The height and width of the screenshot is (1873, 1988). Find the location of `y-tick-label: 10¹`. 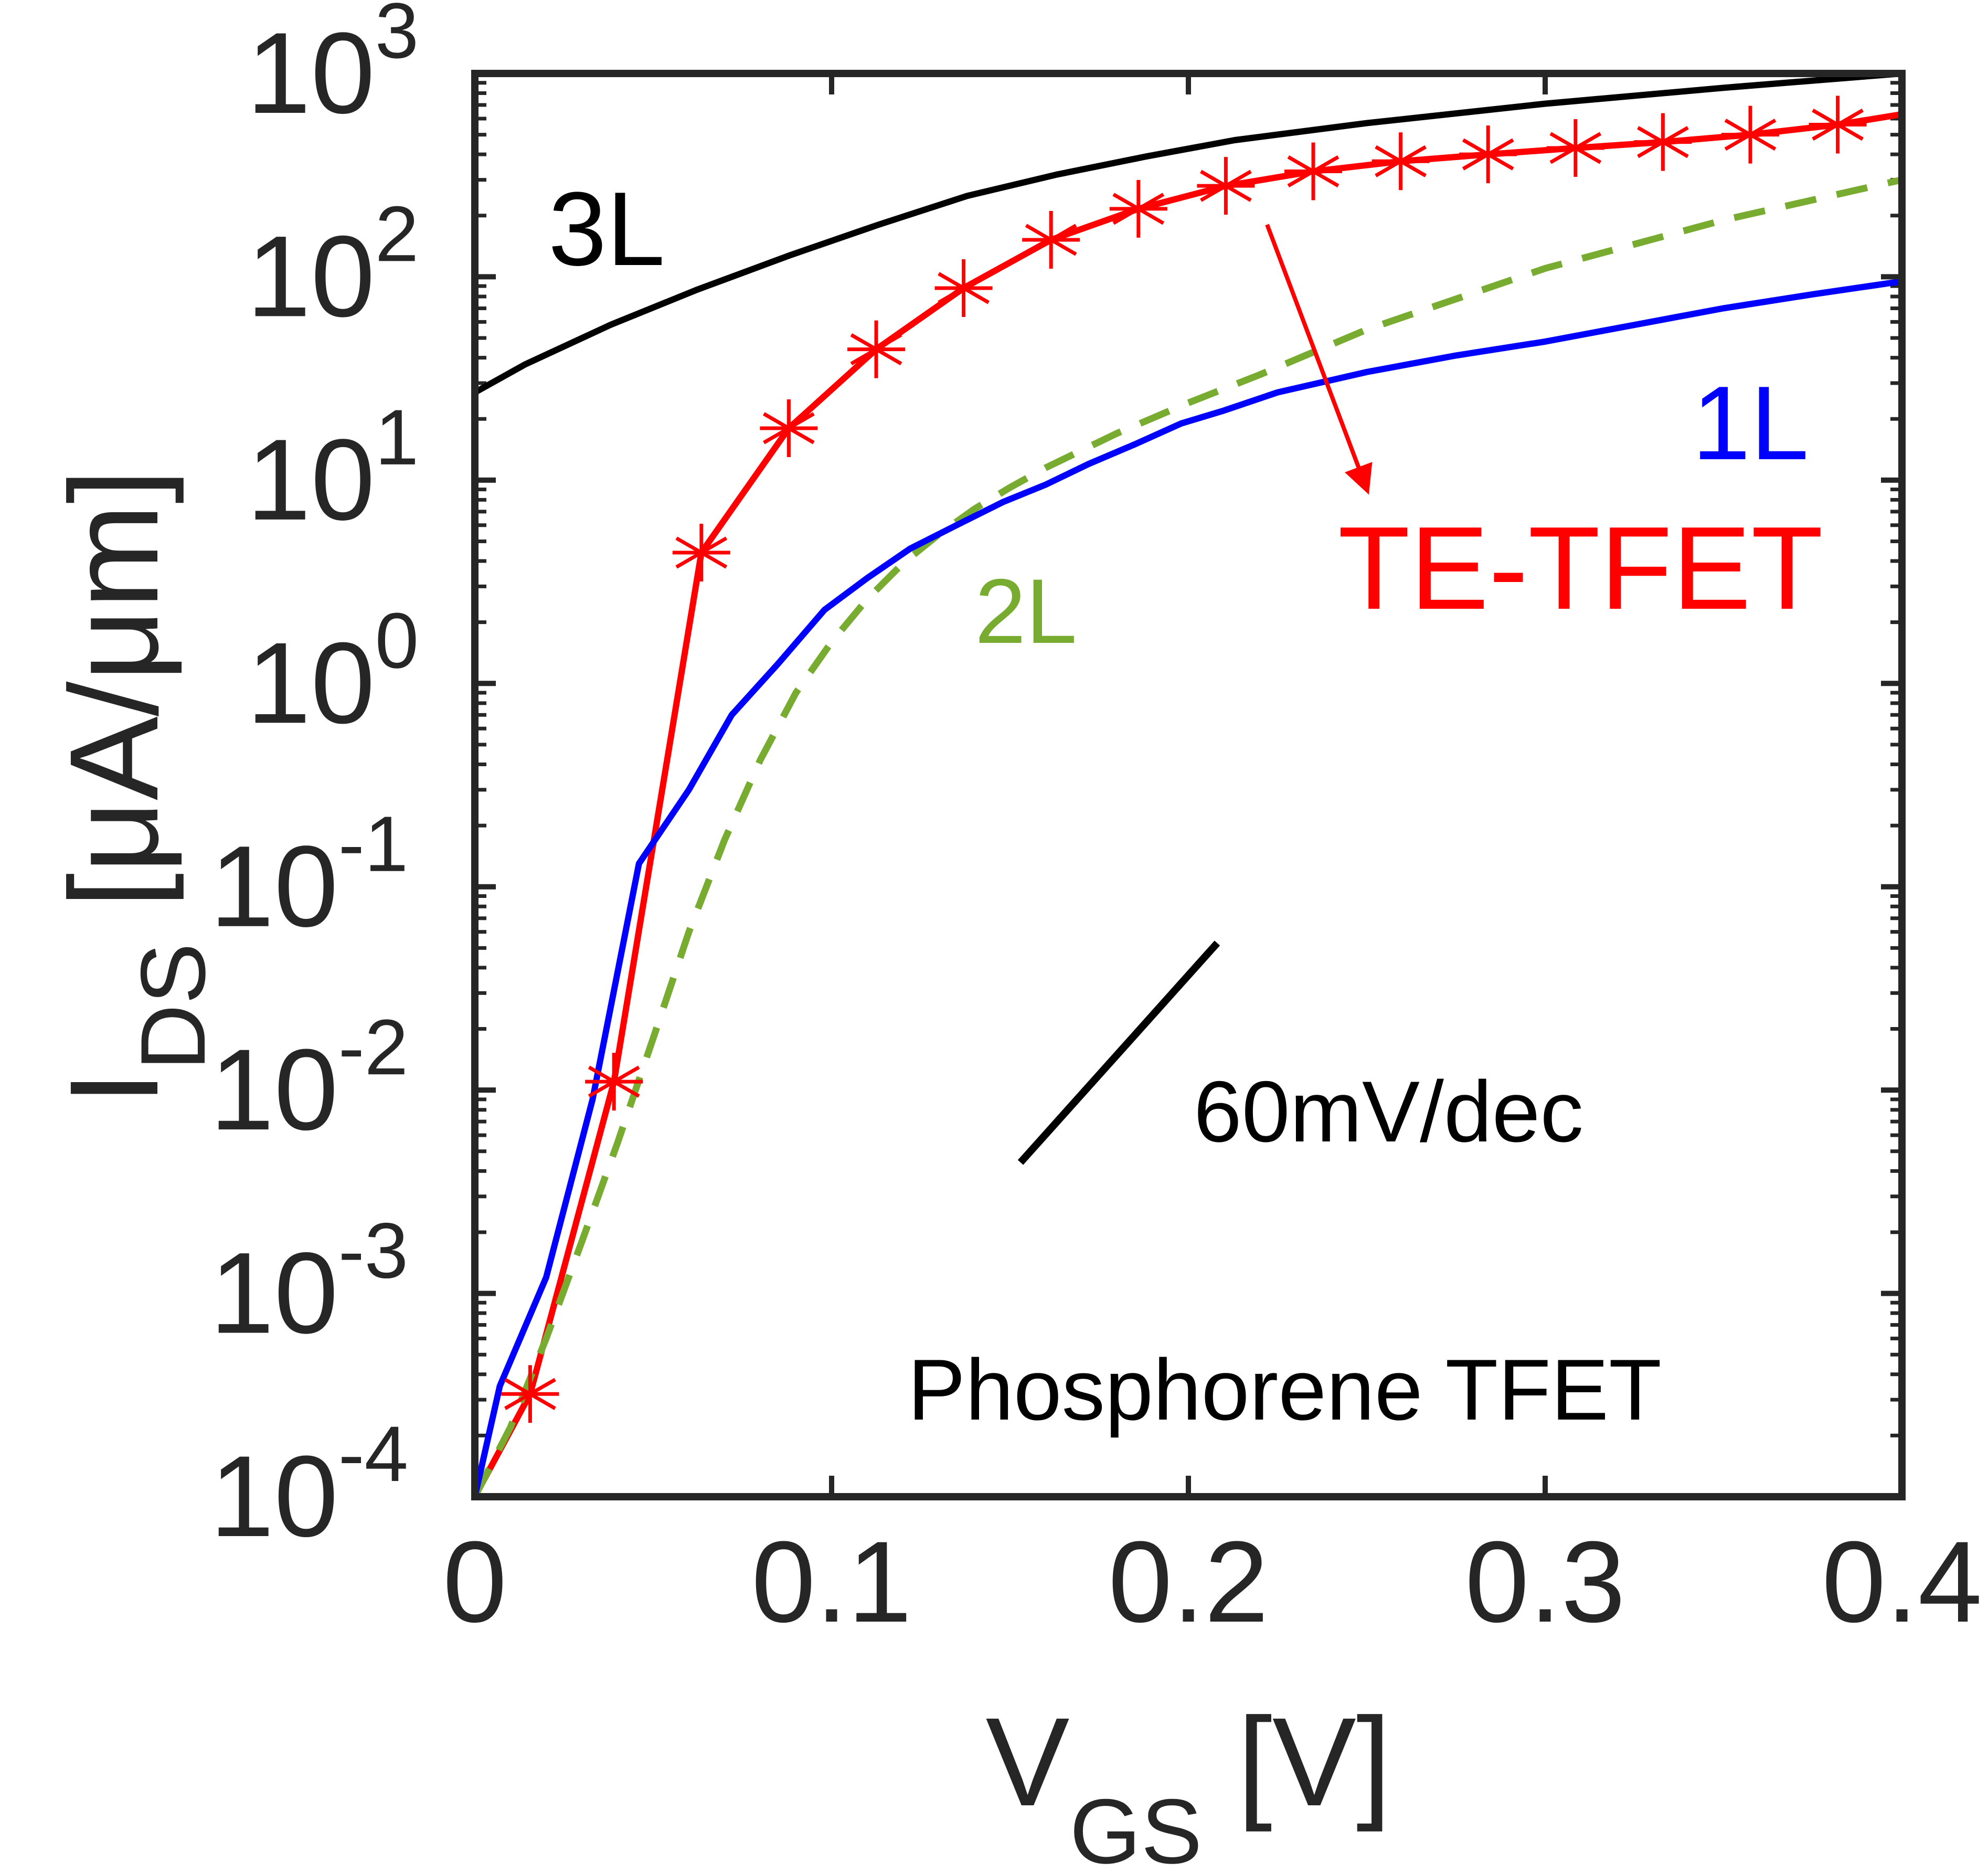

y-tick-label: 10¹ is located at coordinates (333, 468).